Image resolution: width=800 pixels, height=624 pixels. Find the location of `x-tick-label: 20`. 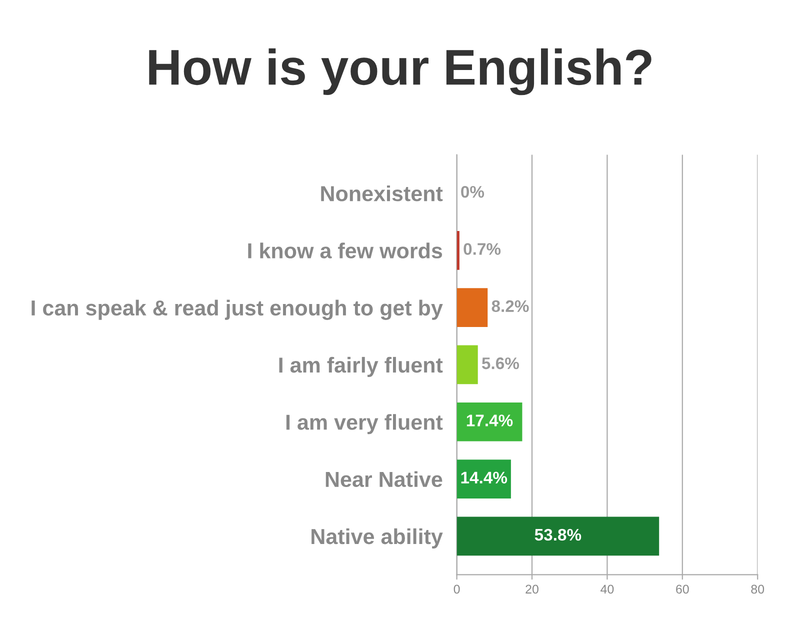

x-tick-label: 20 is located at coordinates (532, 589).